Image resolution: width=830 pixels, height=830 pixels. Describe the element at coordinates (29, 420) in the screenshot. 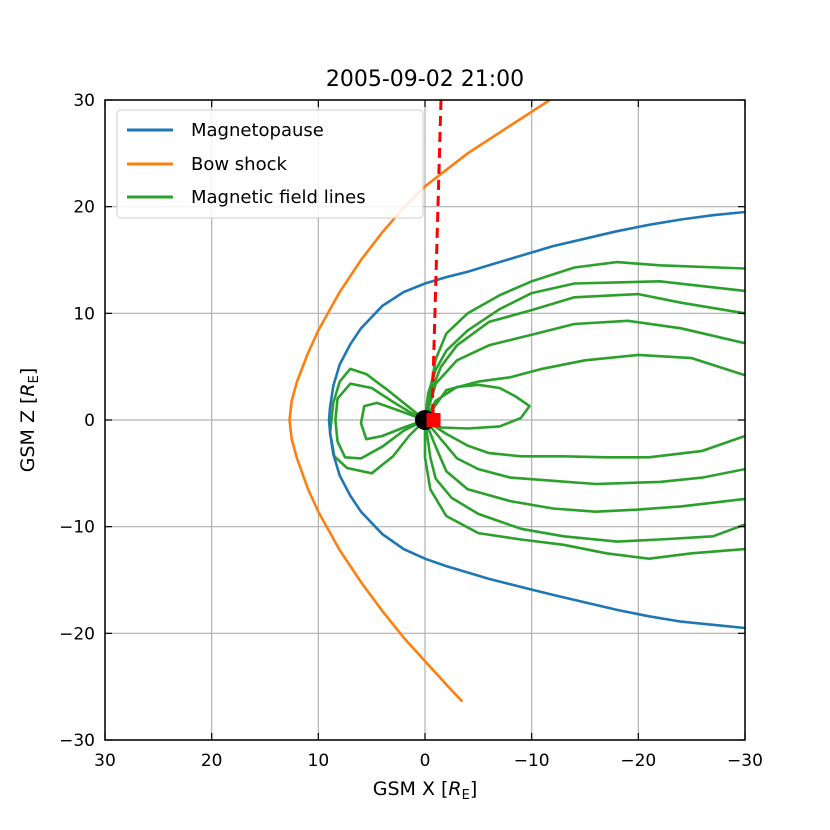

I see `y-axis-label: GSM Z [RE]` at that location.